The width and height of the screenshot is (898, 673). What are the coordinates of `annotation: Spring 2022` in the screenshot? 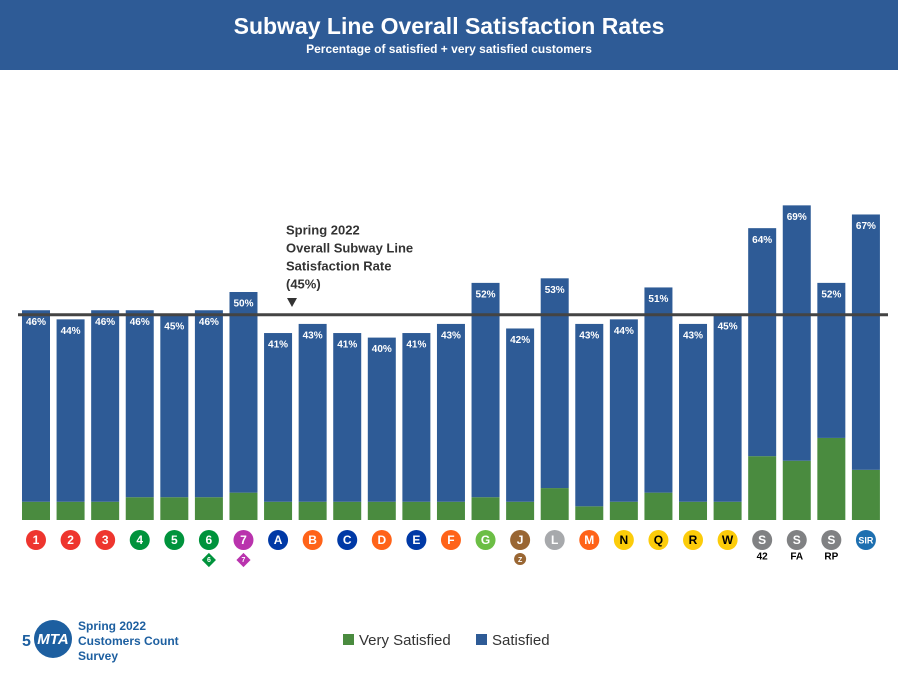 It's located at (323, 229).